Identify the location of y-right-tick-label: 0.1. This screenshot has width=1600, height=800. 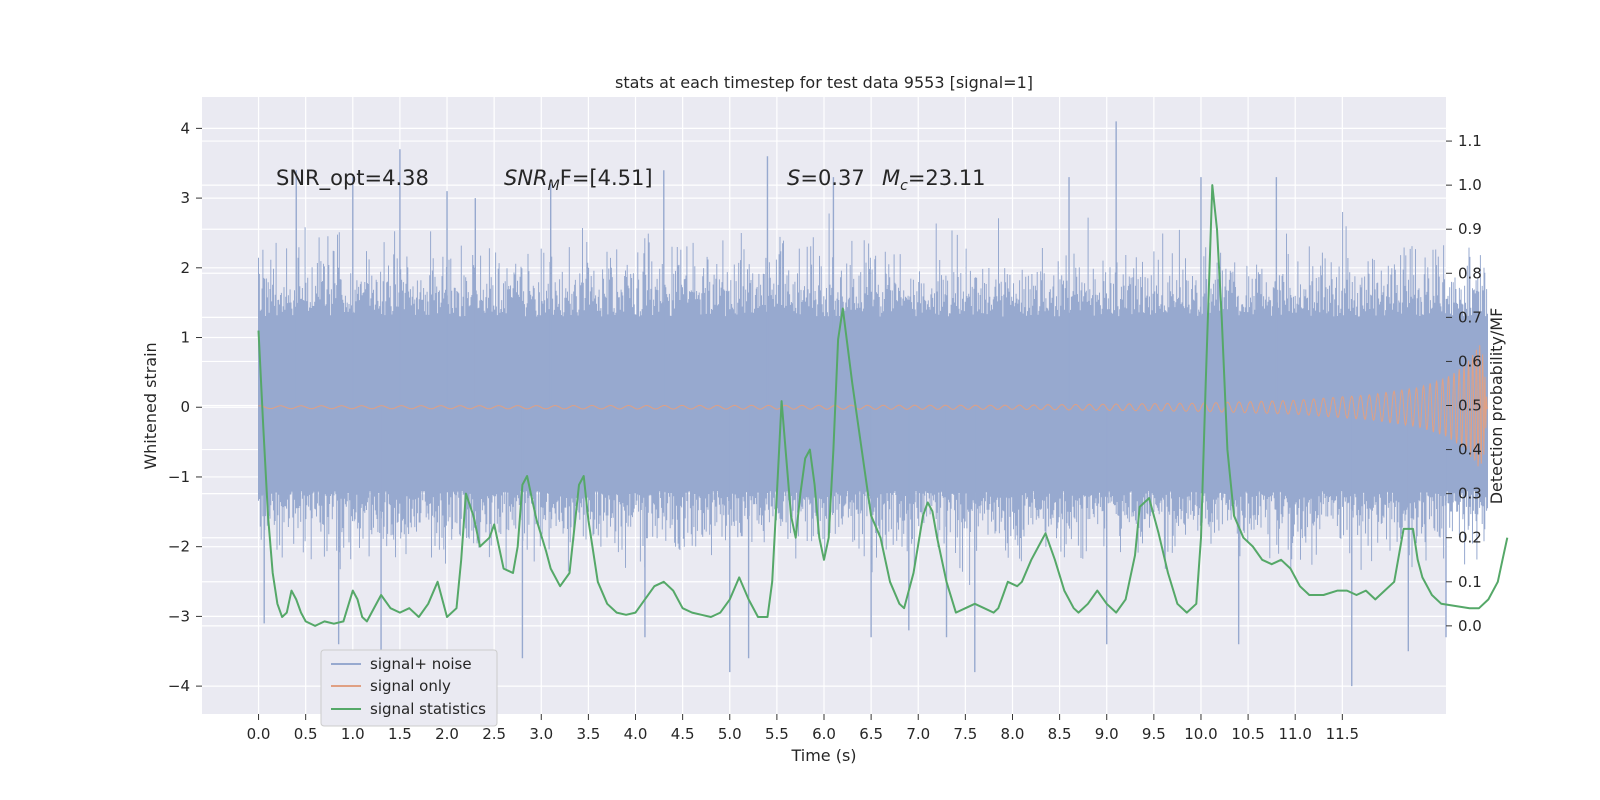
(1470, 582).